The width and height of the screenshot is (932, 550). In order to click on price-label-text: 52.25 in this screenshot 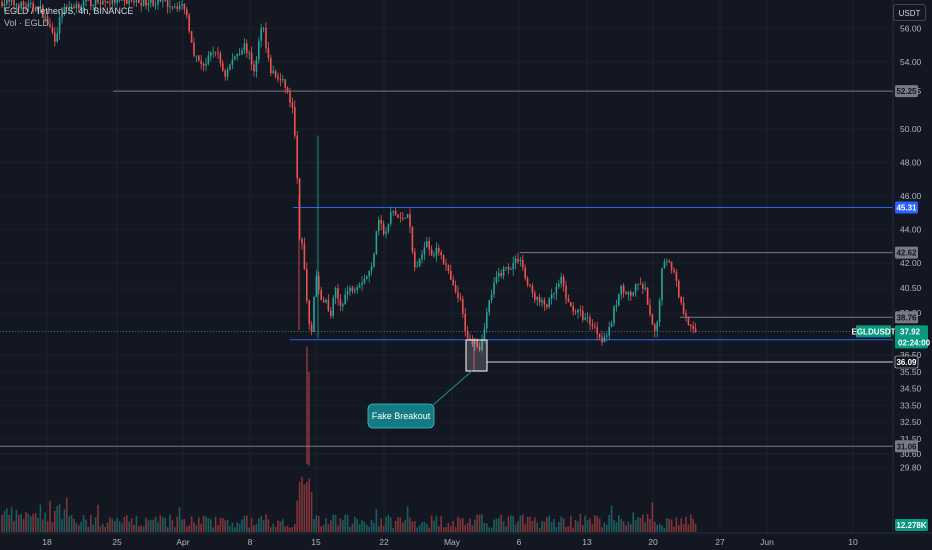, I will do `click(906, 91)`.